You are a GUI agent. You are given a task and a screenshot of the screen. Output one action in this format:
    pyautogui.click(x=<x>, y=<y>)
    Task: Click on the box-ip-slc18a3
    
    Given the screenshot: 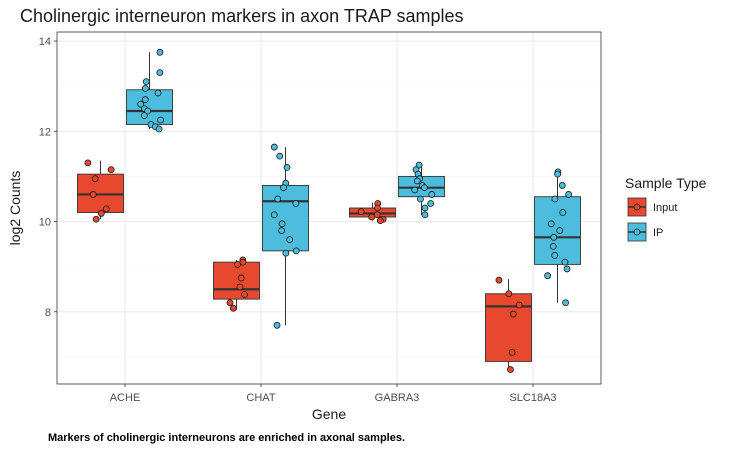 What is the action you would take?
    pyautogui.click(x=557, y=237)
    